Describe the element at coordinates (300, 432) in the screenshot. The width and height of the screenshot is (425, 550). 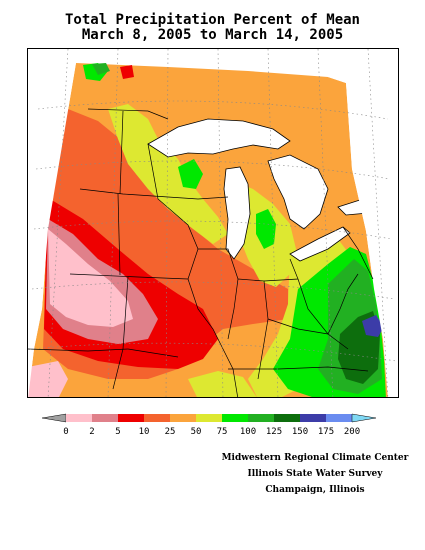
I see `legend-tick-label: 150` at that location.